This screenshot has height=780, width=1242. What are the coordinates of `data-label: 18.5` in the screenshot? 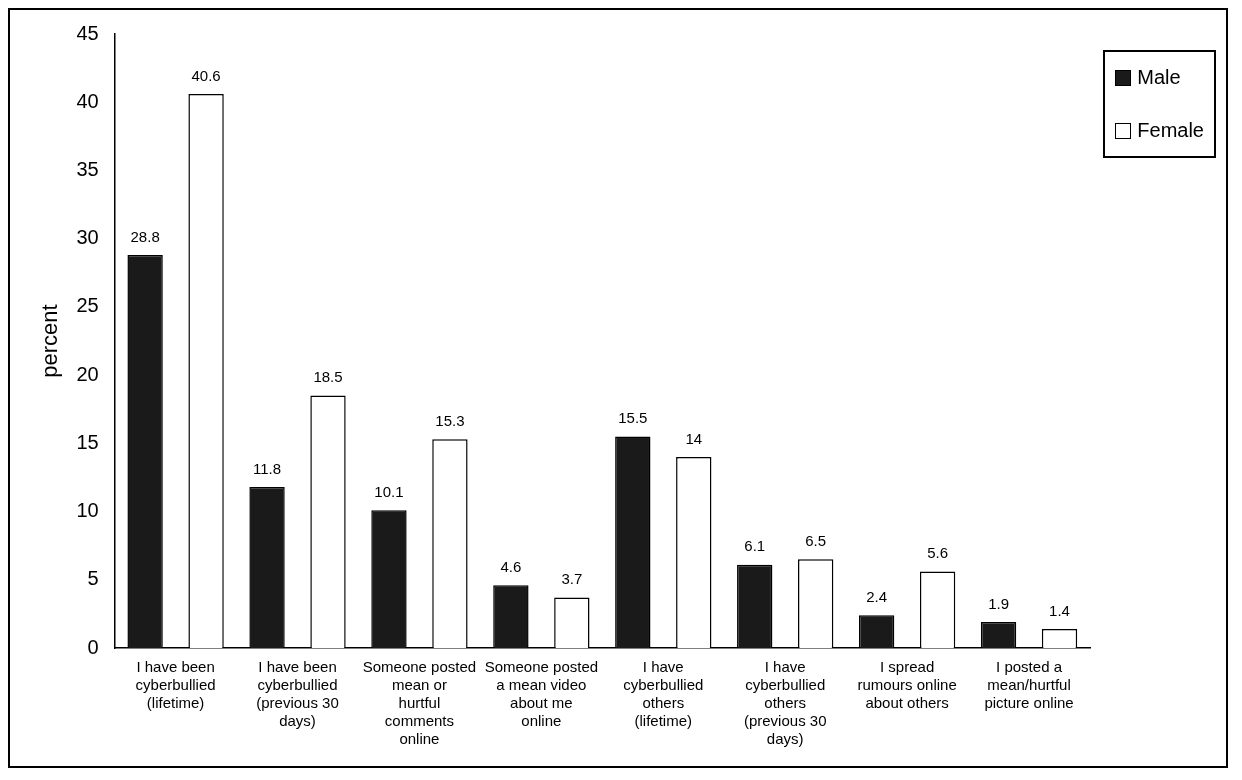 It's located at (328, 377).